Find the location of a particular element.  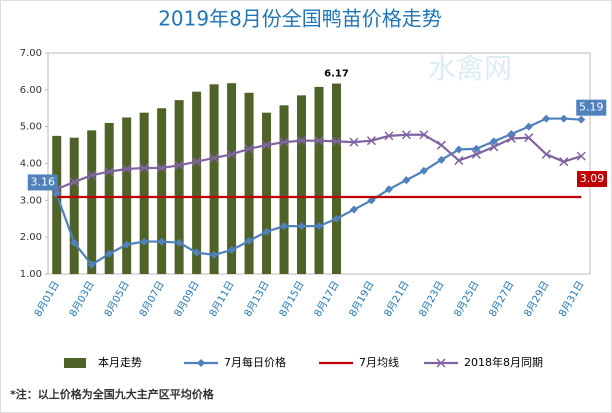

y-tick-label: 6.00 is located at coordinates (31, 90).